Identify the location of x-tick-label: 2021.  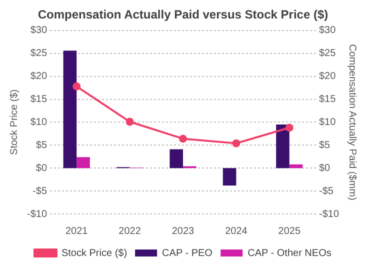
(76, 231).